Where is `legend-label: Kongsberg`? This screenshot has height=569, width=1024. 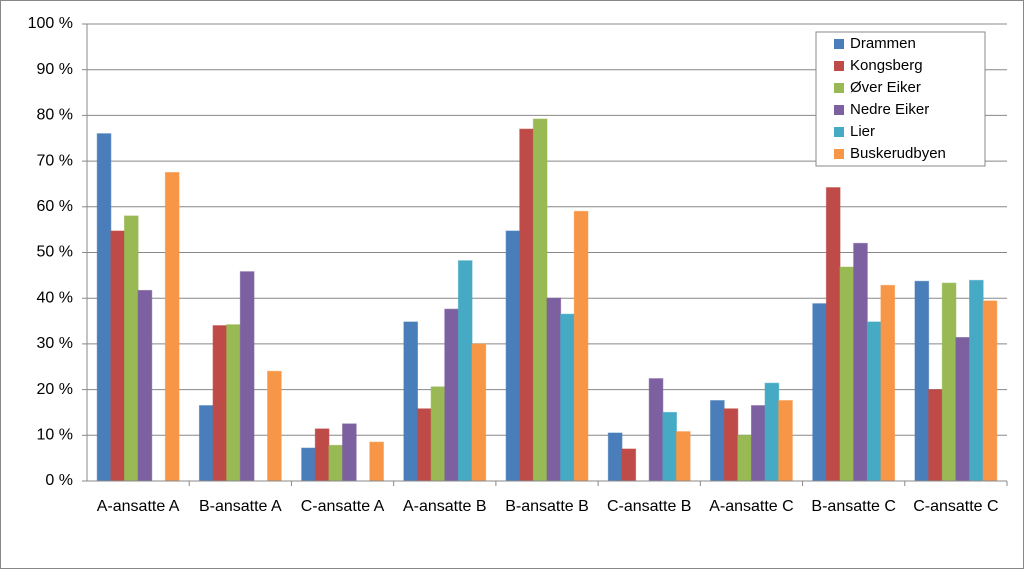
legend-label: Kongsberg is located at coordinates (886, 65).